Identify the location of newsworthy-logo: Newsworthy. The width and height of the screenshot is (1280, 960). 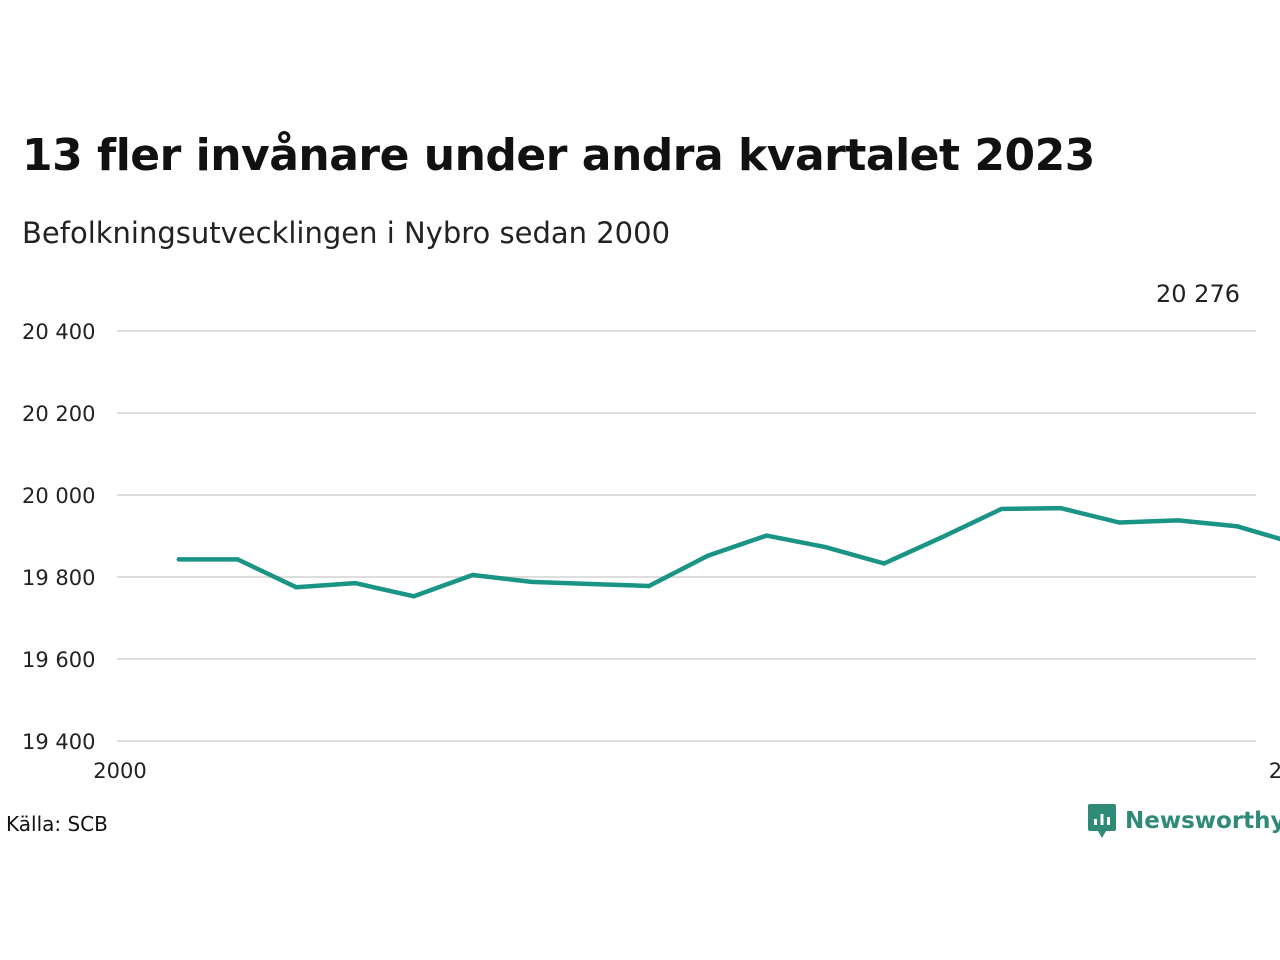
(1183, 821).